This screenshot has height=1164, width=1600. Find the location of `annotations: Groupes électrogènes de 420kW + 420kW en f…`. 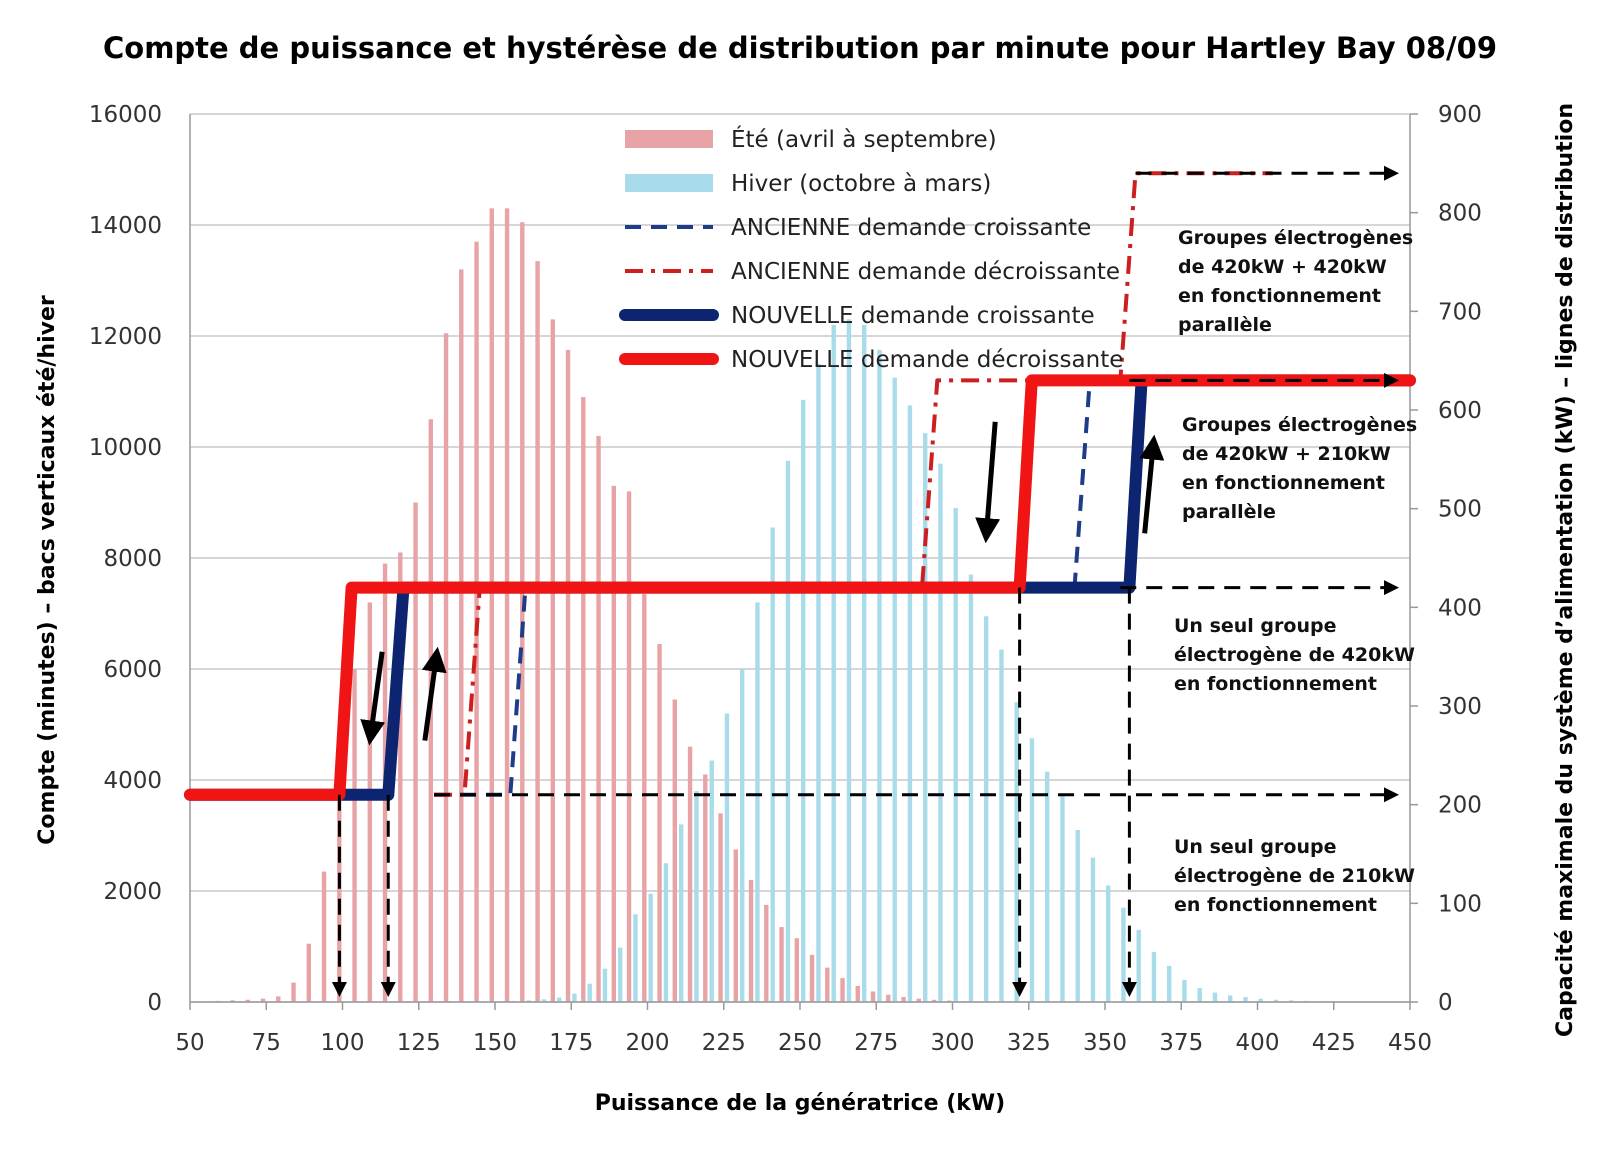

annotations: Groupes électrogènes de 420kW + 420kW en f… is located at coordinates (1295, 571).